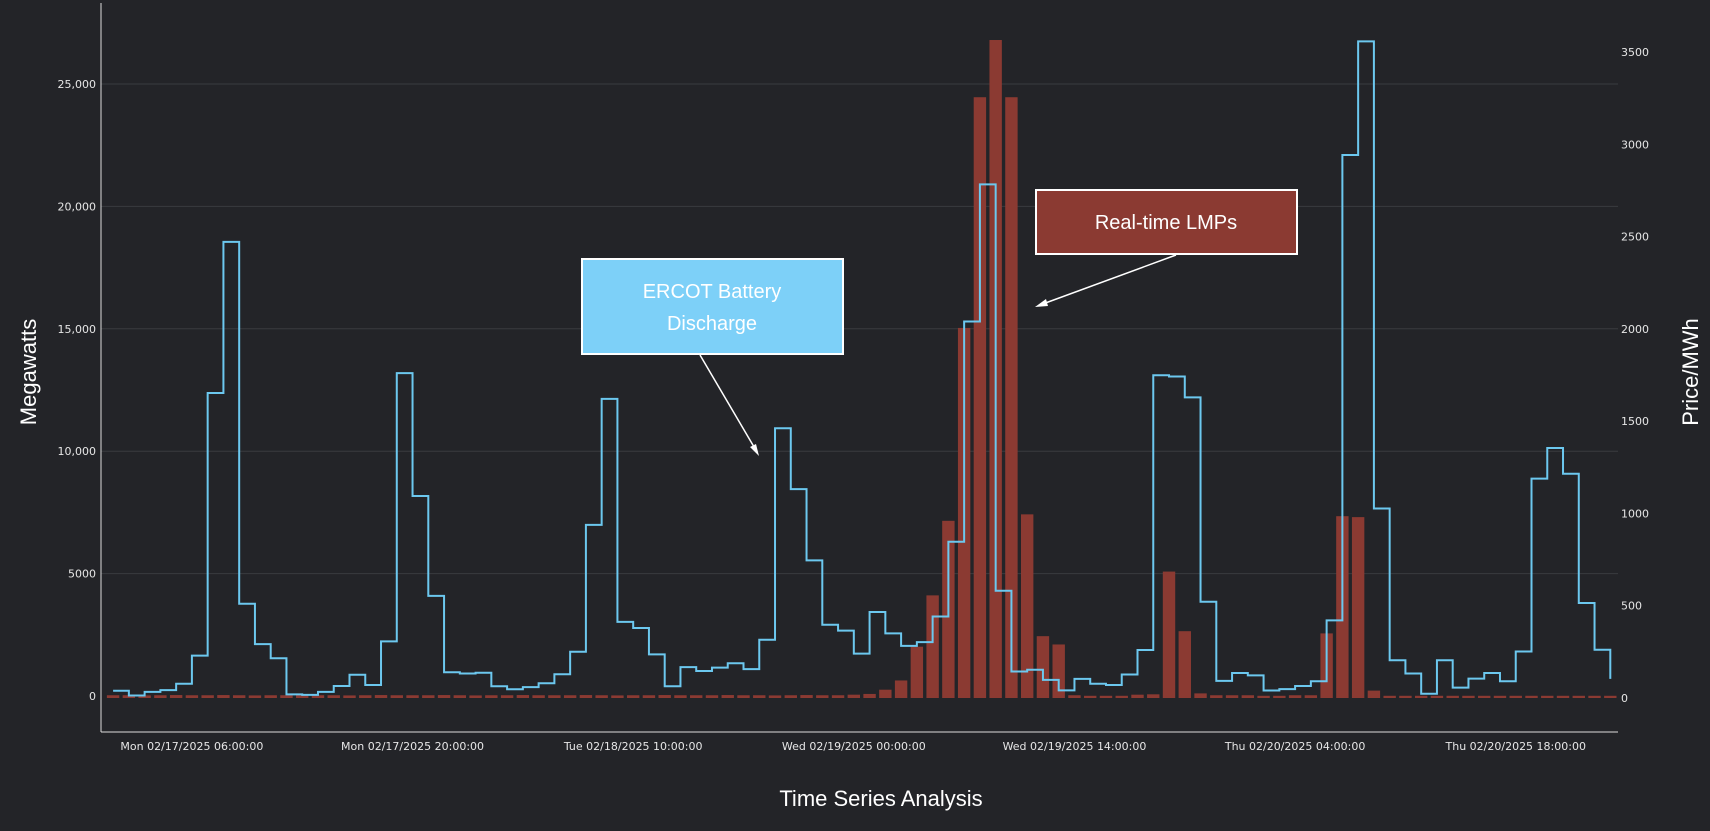 The image size is (1710, 831). What do you see at coordinates (1635, 421) in the screenshot?
I see `y-tick-label-right: 1500` at bounding box center [1635, 421].